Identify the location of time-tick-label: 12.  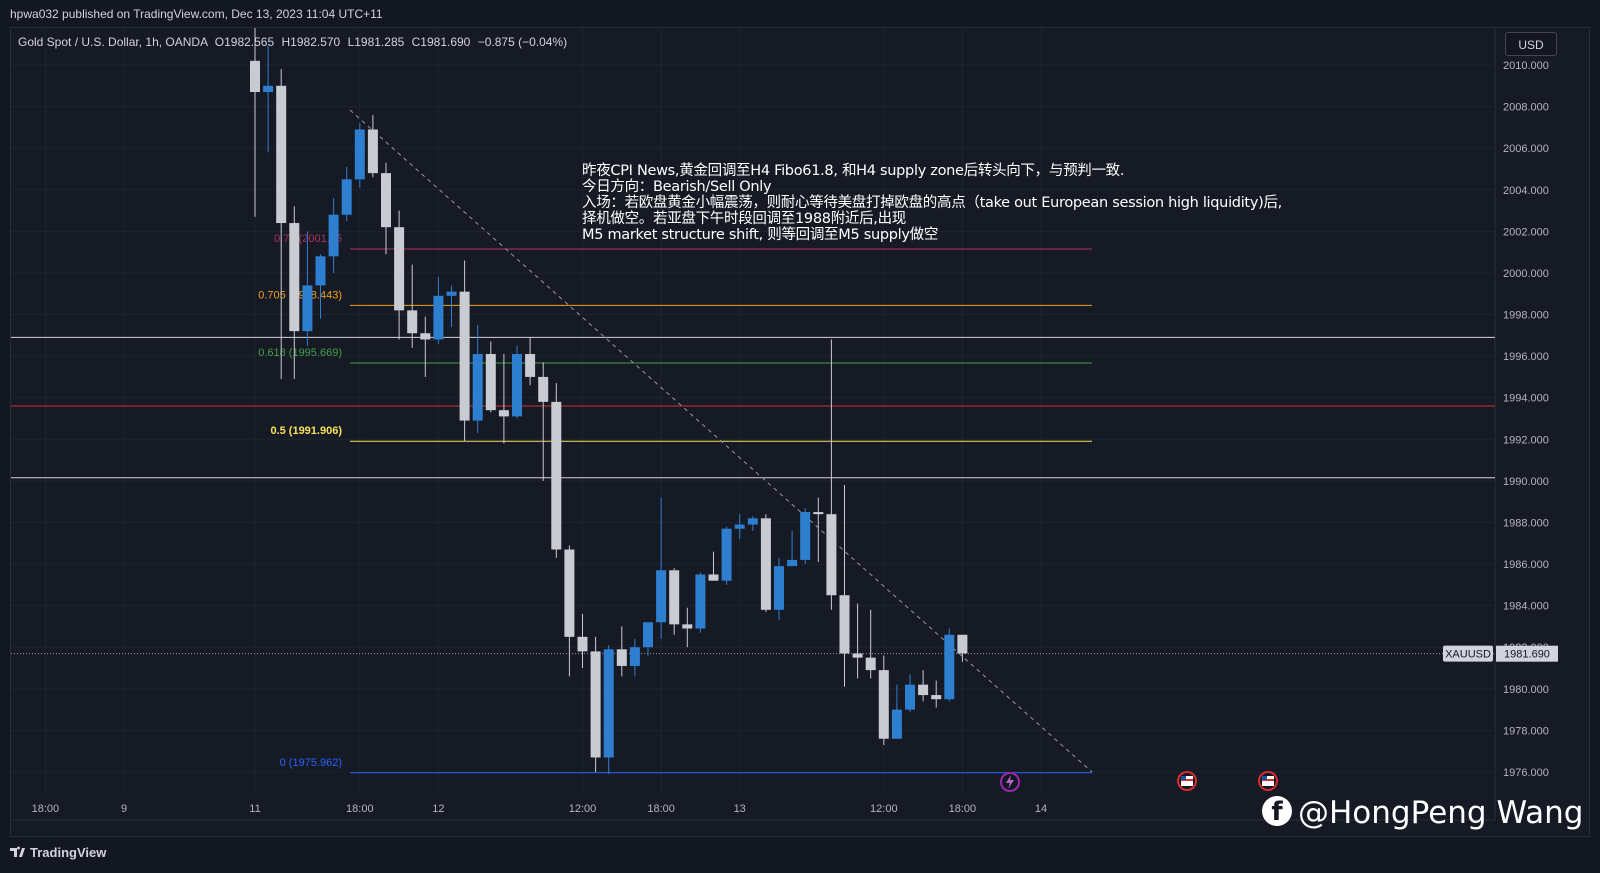
(438, 809).